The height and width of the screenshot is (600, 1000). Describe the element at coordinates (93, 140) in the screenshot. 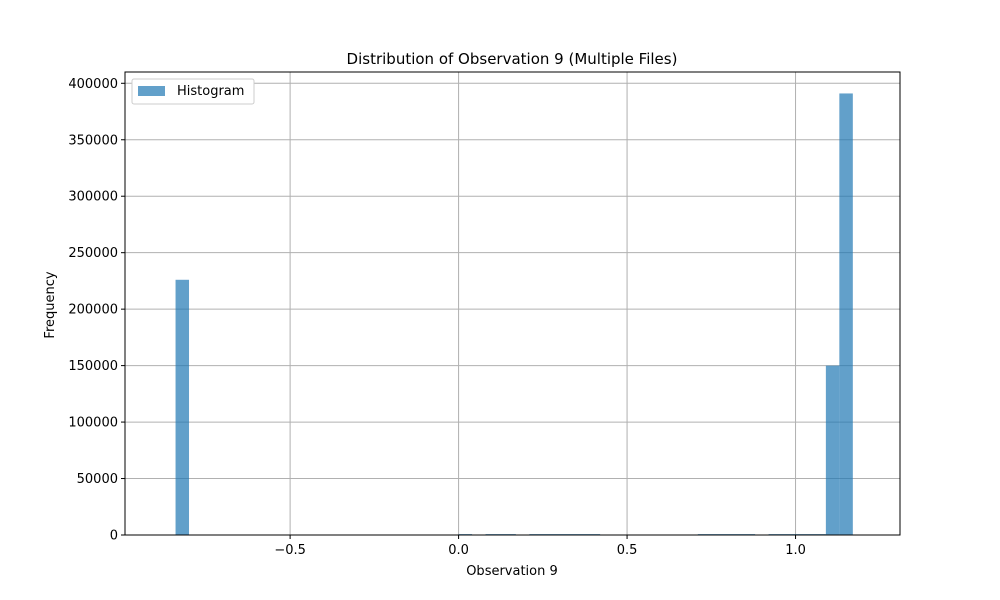

I see `y-tick-label: 350000` at that location.